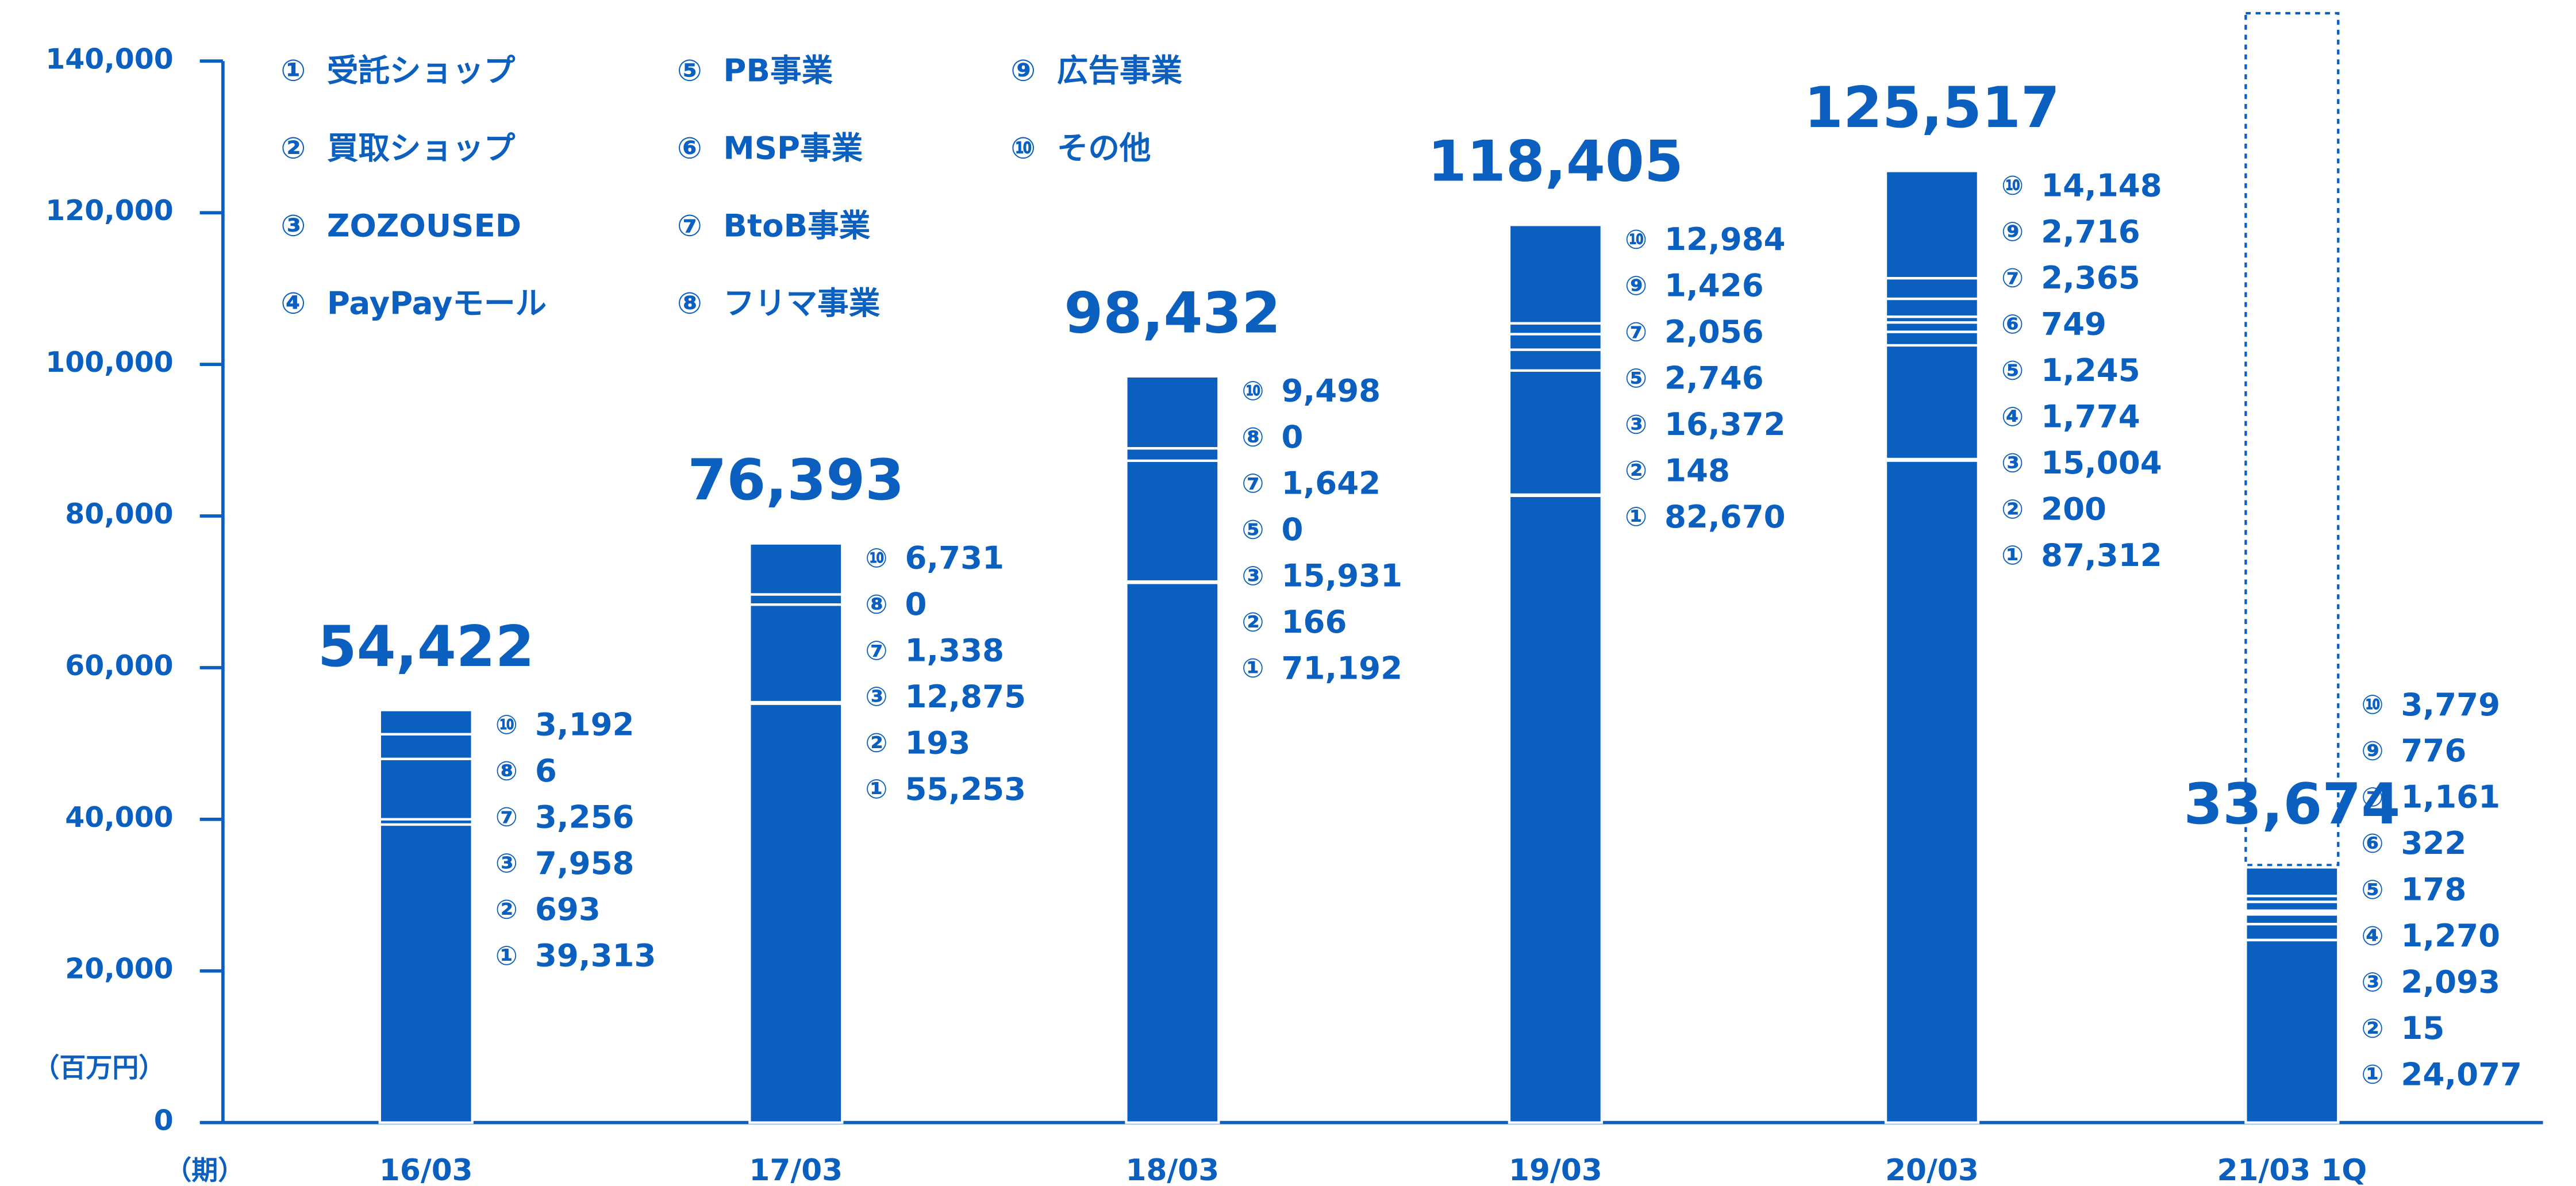 This screenshot has width=2576, height=1186. What do you see at coordinates (2101, 185) in the screenshot?
I see `data-label: 14,148` at bounding box center [2101, 185].